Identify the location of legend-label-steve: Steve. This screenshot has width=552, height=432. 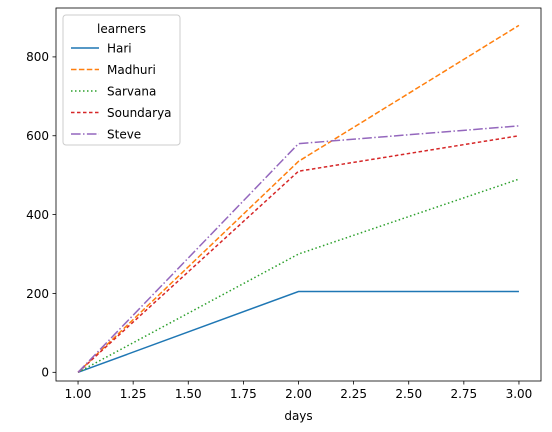
(124, 134).